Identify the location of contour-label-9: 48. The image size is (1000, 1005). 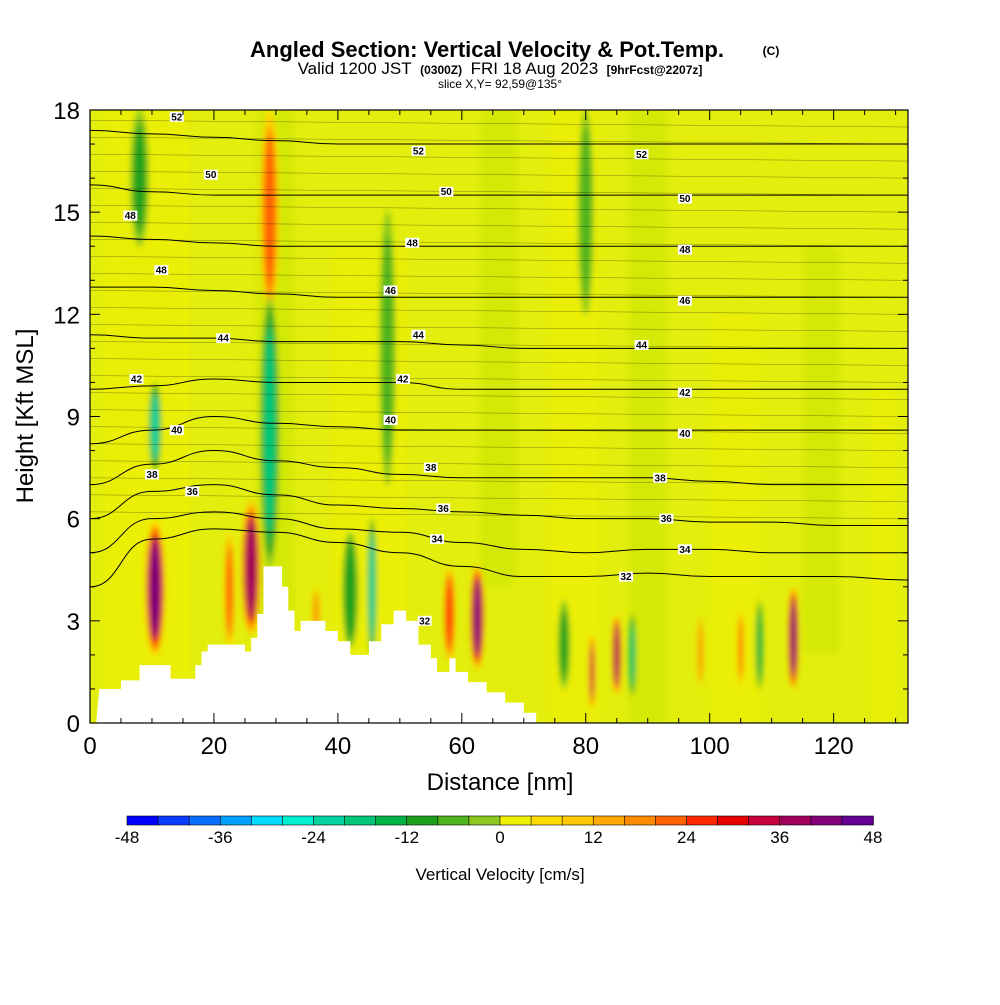
(162, 271).